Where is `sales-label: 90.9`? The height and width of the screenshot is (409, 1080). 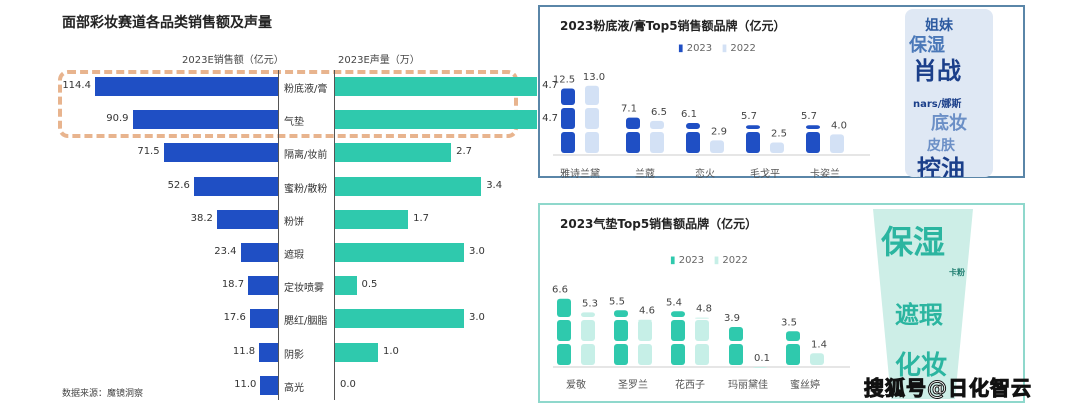 sales-label: 90.9 is located at coordinates (117, 119).